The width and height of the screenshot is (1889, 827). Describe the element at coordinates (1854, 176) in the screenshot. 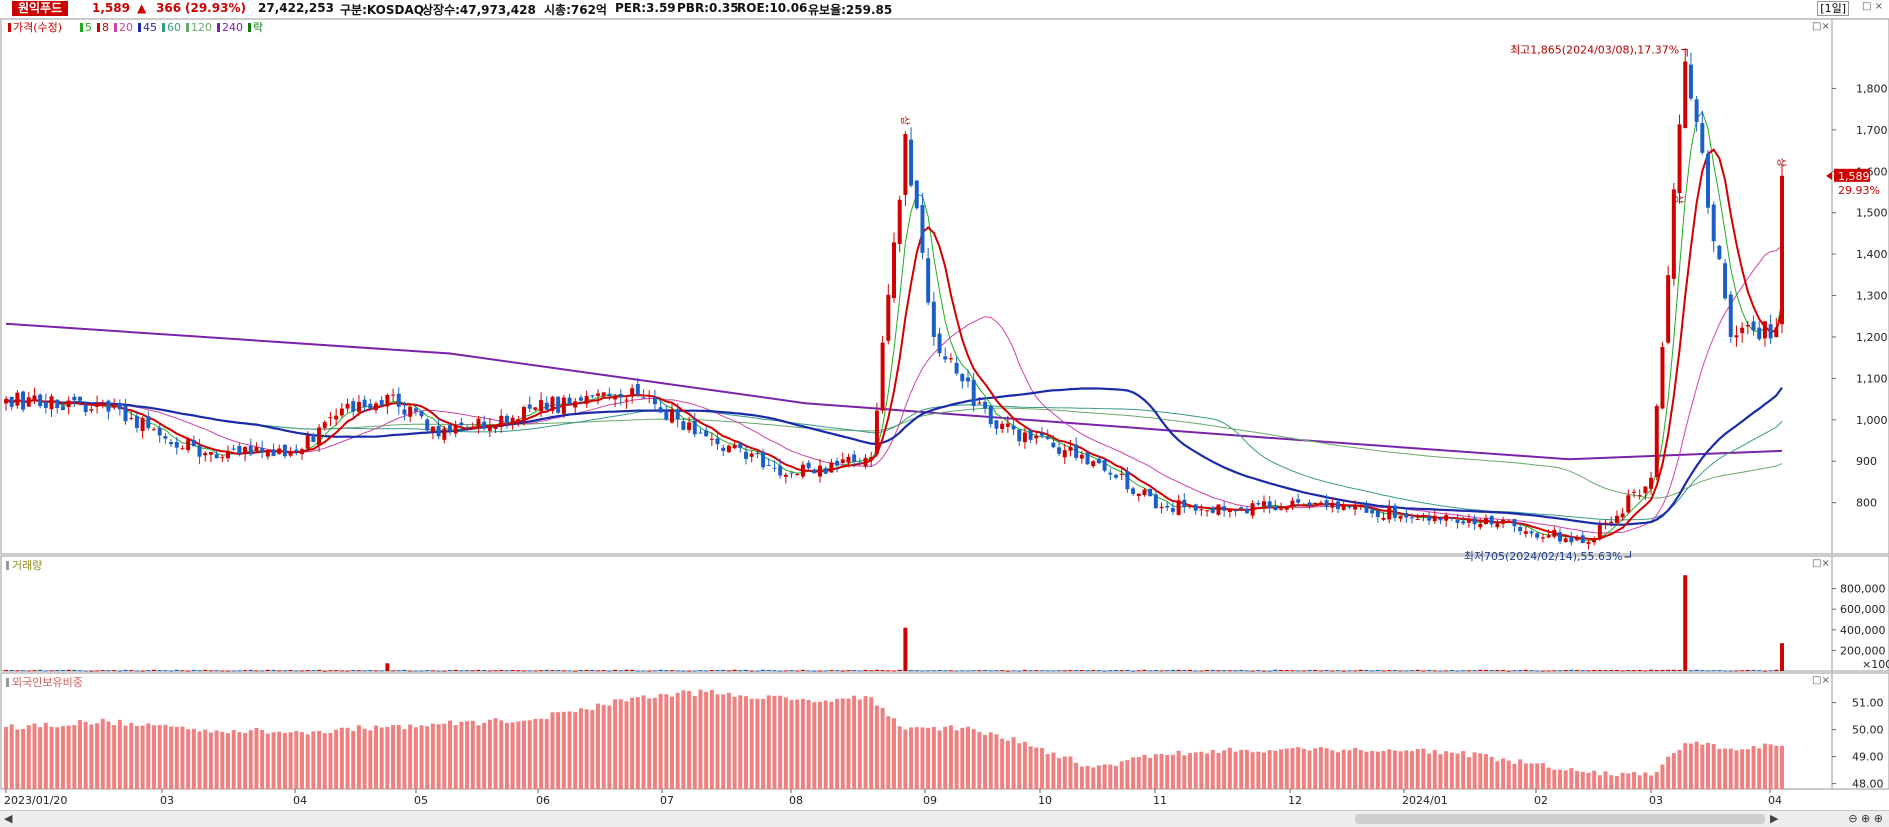

I see `current-price-tag: 1,589` at that location.